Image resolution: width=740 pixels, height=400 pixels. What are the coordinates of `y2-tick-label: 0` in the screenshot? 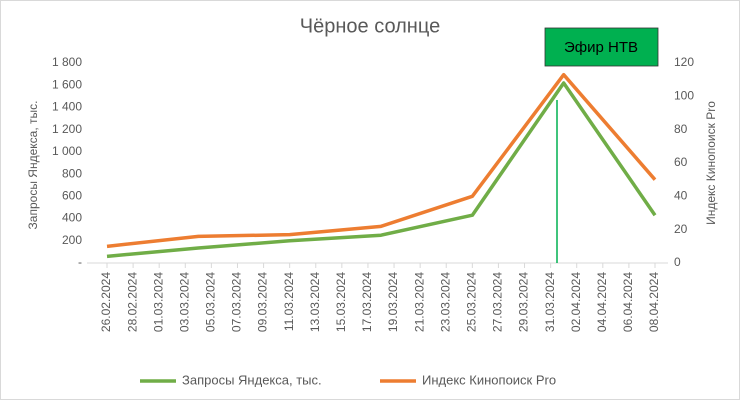 It's located at (677, 262).